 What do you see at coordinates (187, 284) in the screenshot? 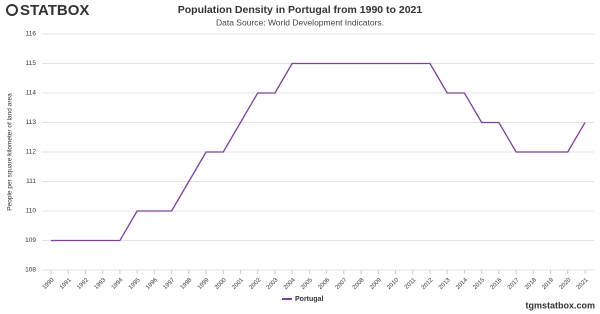
I see `x-tick-label: 1998` at bounding box center [187, 284].